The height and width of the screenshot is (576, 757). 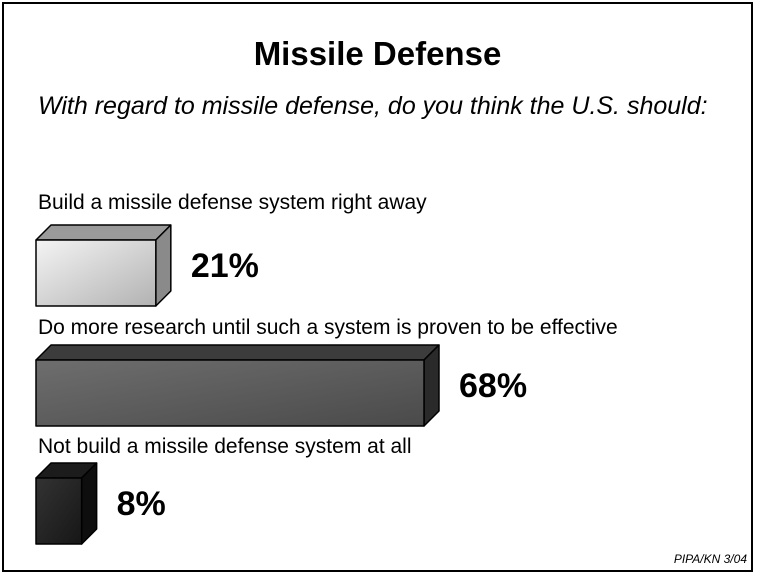 What do you see at coordinates (431, 385) in the screenshot?
I see `bar-side-more-research` at bounding box center [431, 385].